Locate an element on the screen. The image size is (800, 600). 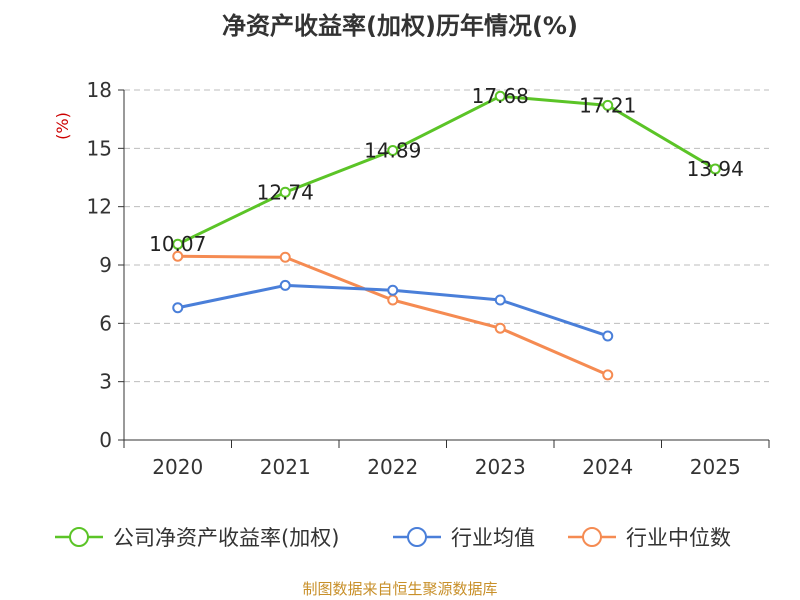
data-label-2025: 13.94 is located at coordinates (715, 169).